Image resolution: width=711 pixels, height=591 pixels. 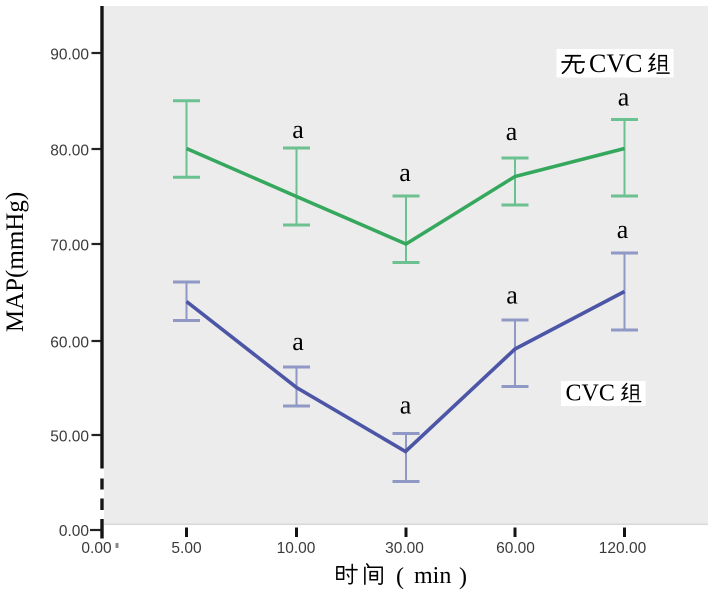 What do you see at coordinates (69, 151) in the screenshot?
I see `svg-text: 80.00` at bounding box center [69, 151].